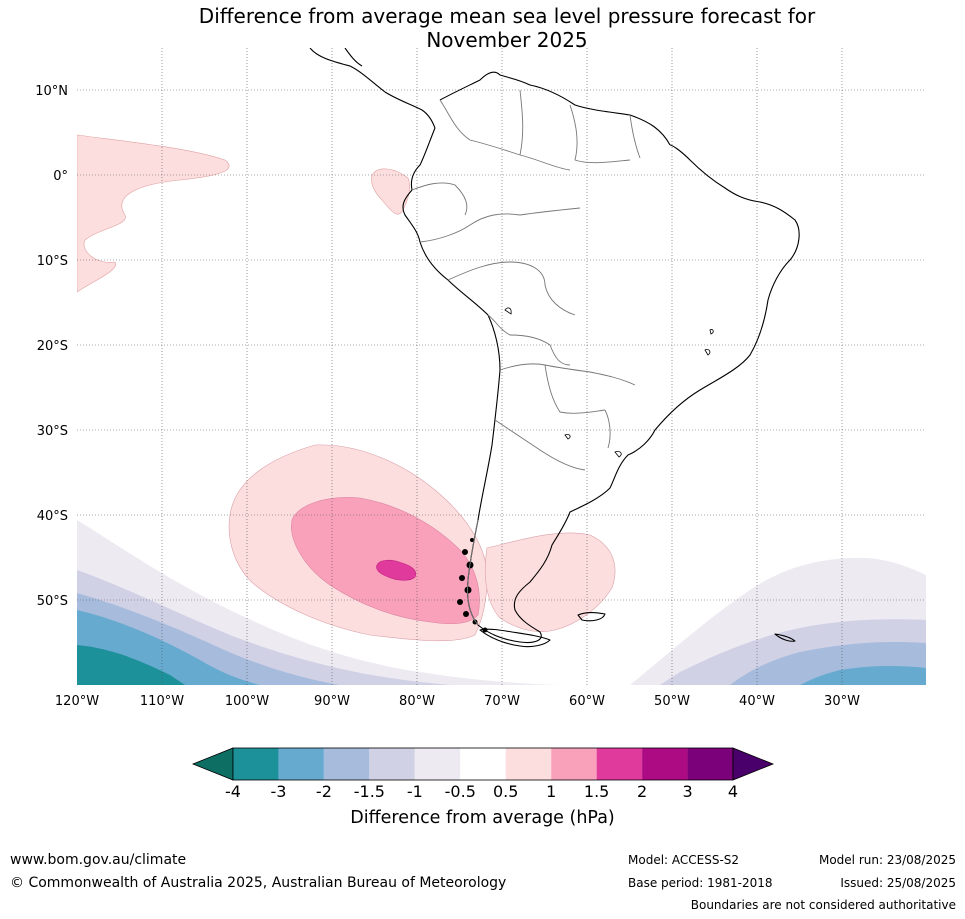 The height and width of the screenshot is (919, 965). Describe the element at coordinates (785, 637) in the screenshot. I see `south-georgia` at that location.